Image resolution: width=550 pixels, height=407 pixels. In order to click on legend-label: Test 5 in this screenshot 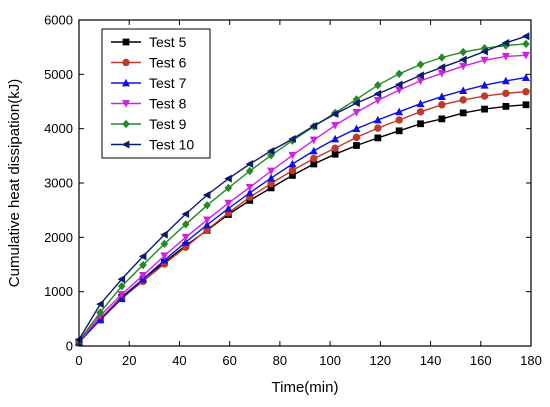, I will do `click(168, 42)`.